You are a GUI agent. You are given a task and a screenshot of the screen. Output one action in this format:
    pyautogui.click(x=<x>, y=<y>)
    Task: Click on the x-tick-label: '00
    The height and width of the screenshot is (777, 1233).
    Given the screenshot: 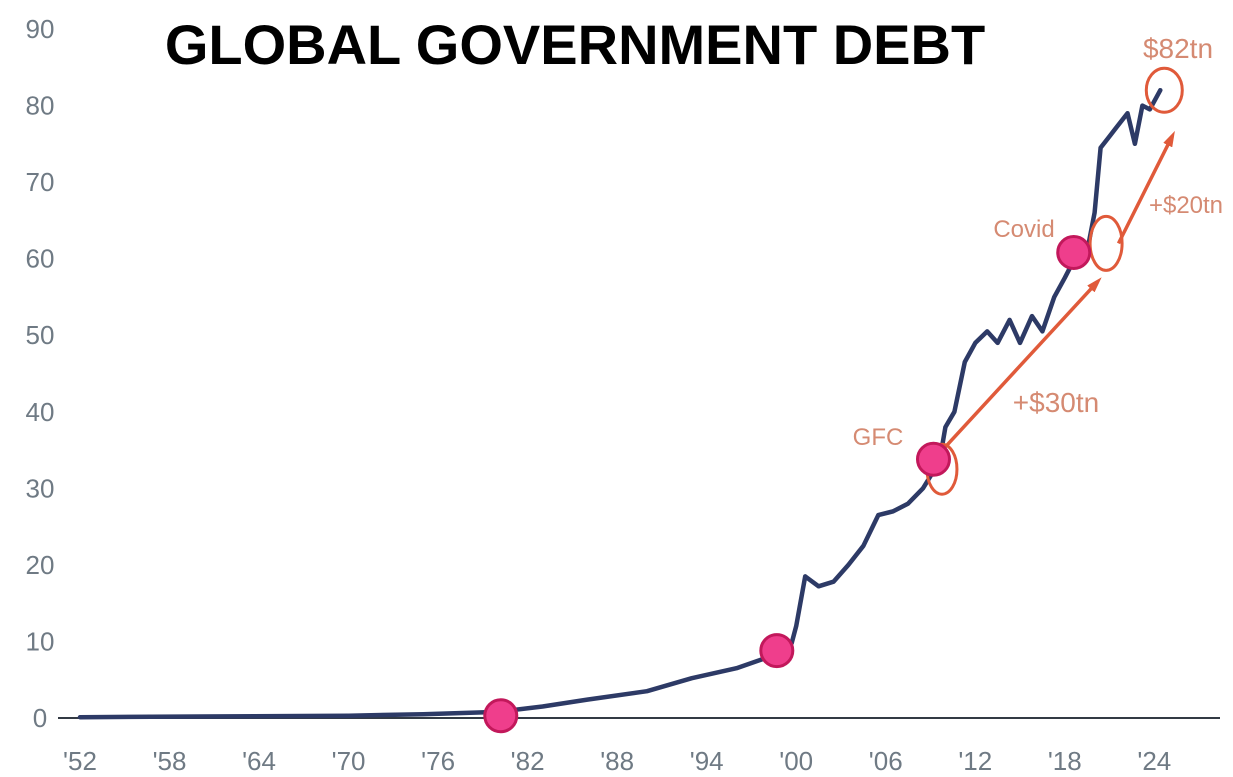 What is the action you would take?
    pyautogui.click(x=796, y=761)
    